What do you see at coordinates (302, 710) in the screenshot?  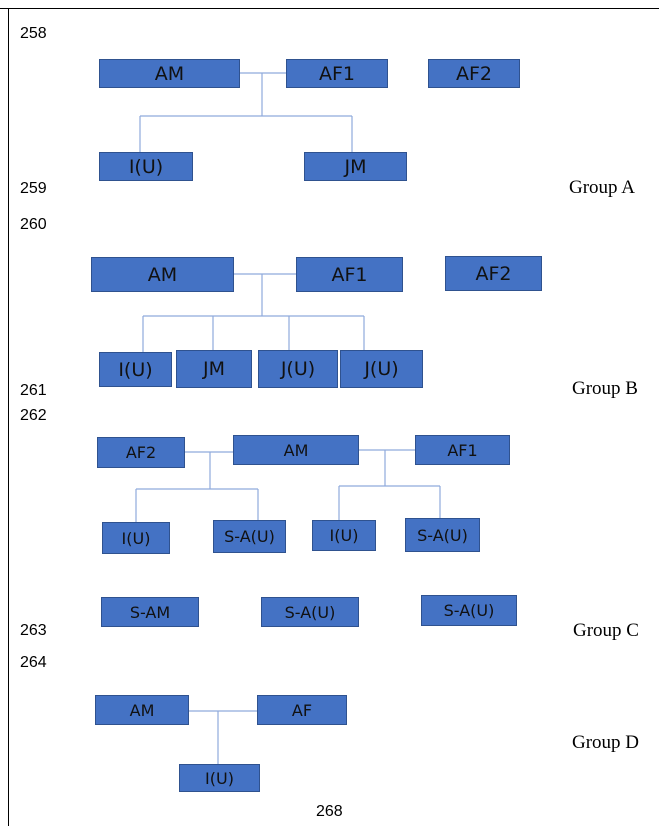 I see `group-d-af-box: AF` at bounding box center [302, 710].